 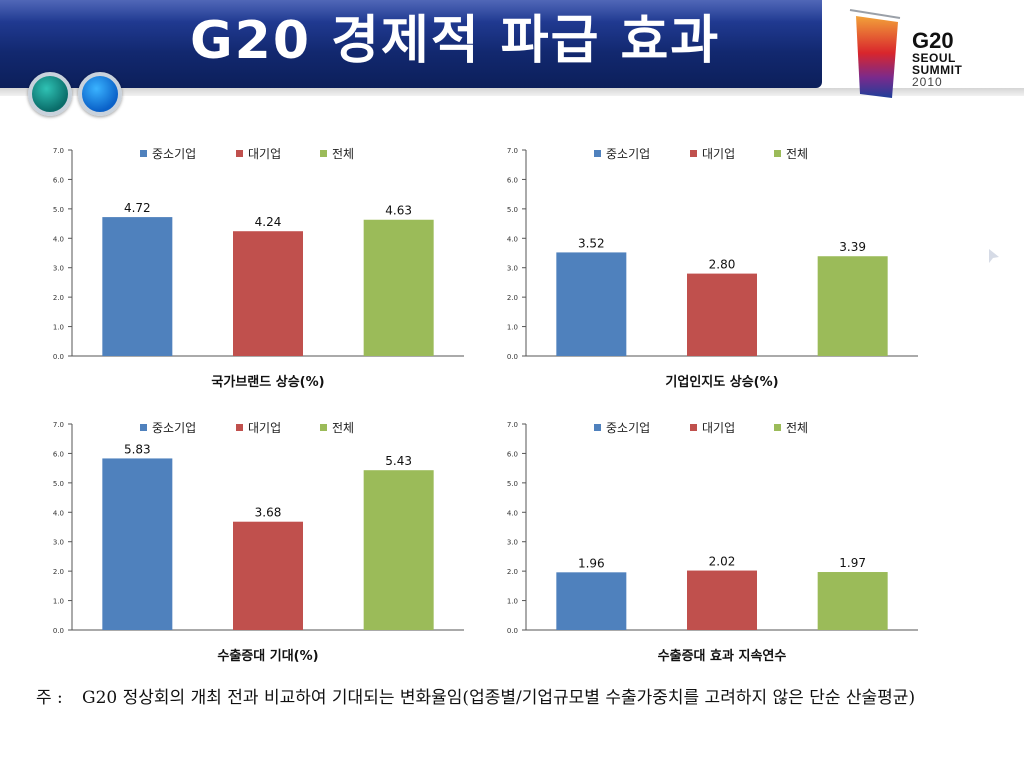 What do you see at coordinates (937, 70) in the screenshot?
I see `logo-summit: SUMMIT` at bounding box center [937, 70].